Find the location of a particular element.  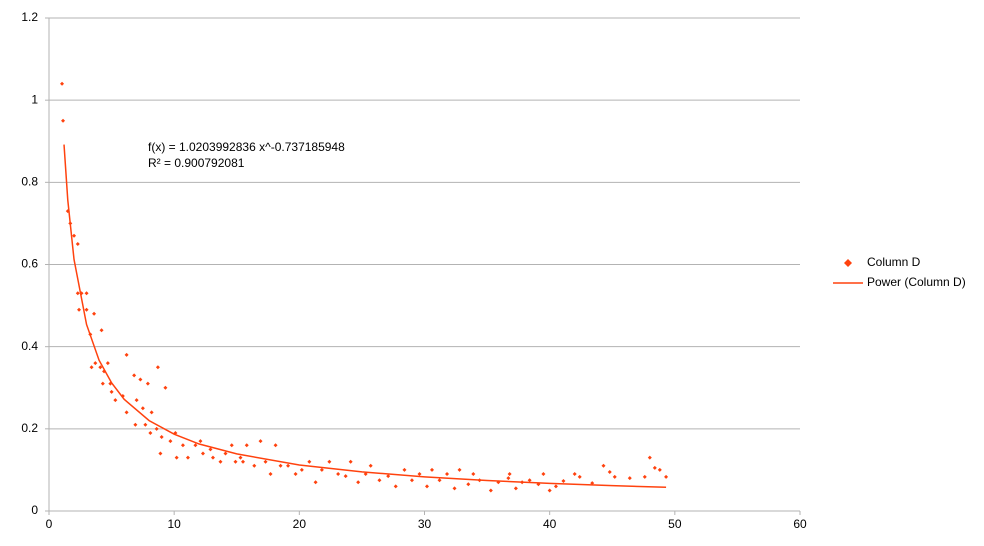

y-tick-label: 0.2 is located at coordinates (29, 428).